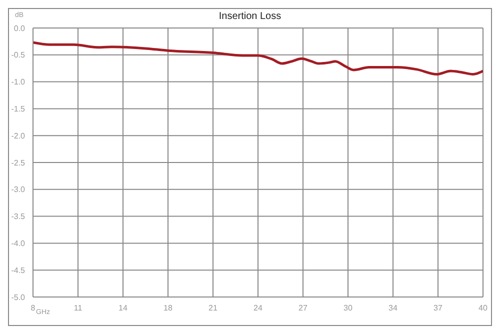  I want to click on x-tick-label: 8, so click(33, 308).